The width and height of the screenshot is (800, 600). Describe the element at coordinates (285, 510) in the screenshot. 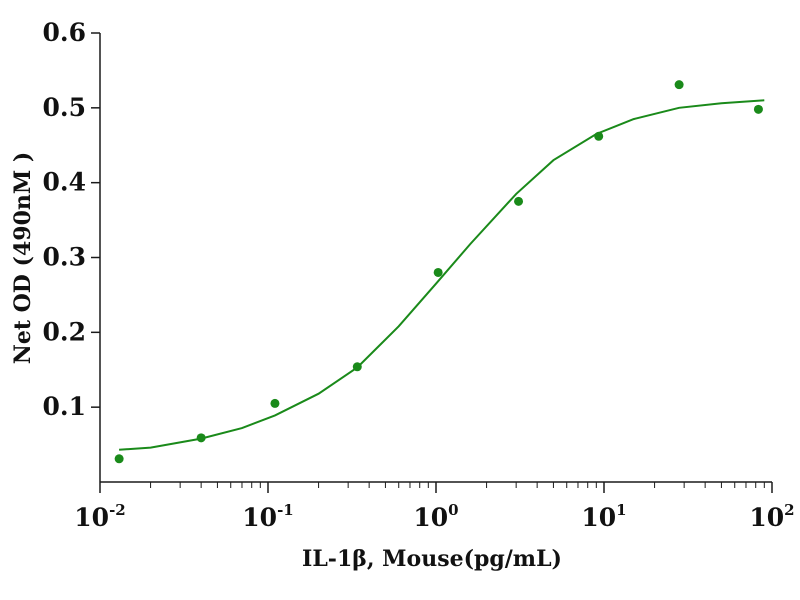

I see `x-tick-exponent: -1` at that location.